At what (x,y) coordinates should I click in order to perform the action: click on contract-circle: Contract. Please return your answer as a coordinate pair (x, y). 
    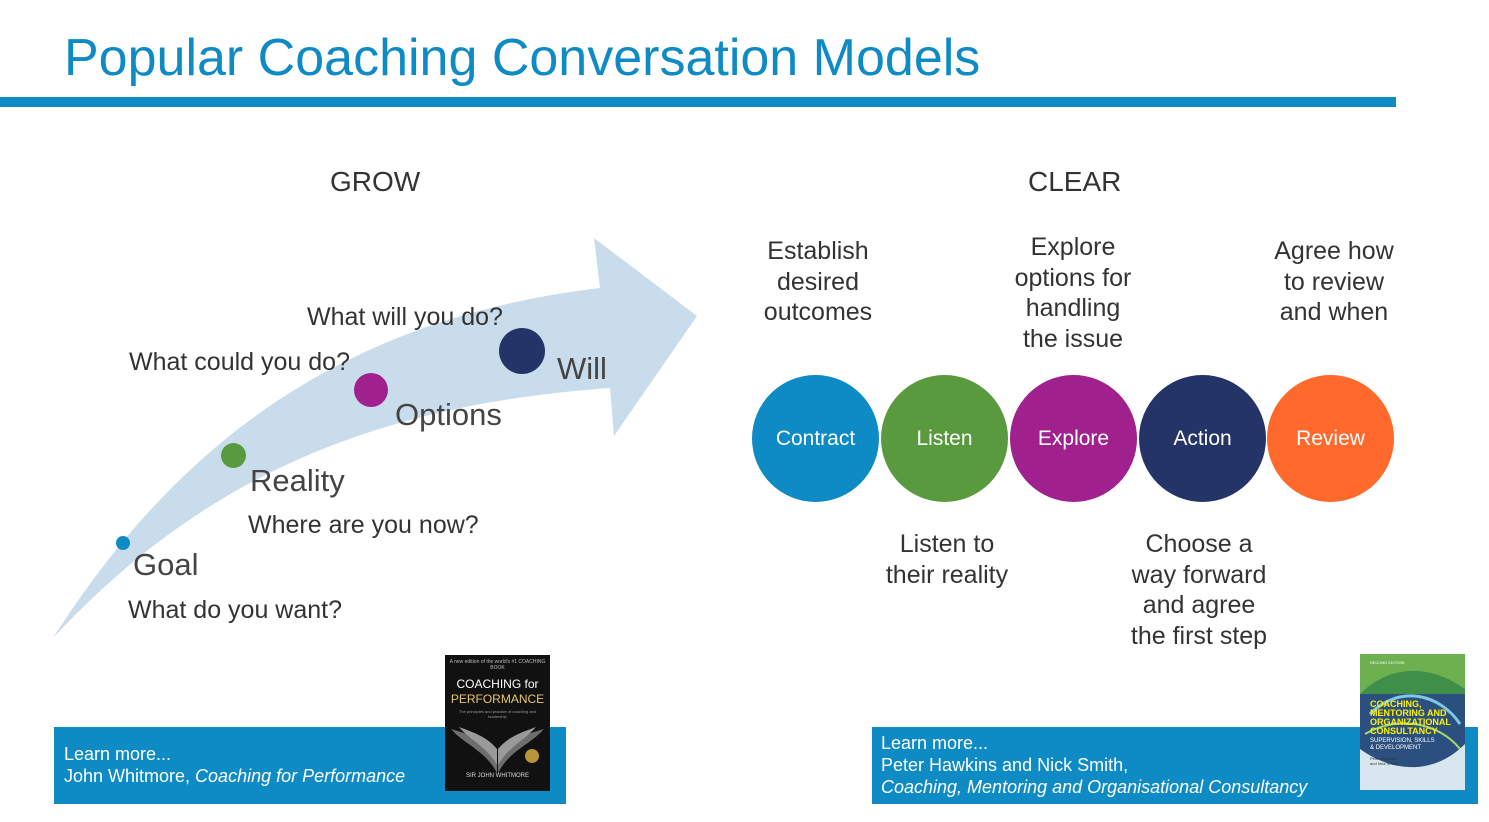
    Looking at the image, I should click on (815, 438).